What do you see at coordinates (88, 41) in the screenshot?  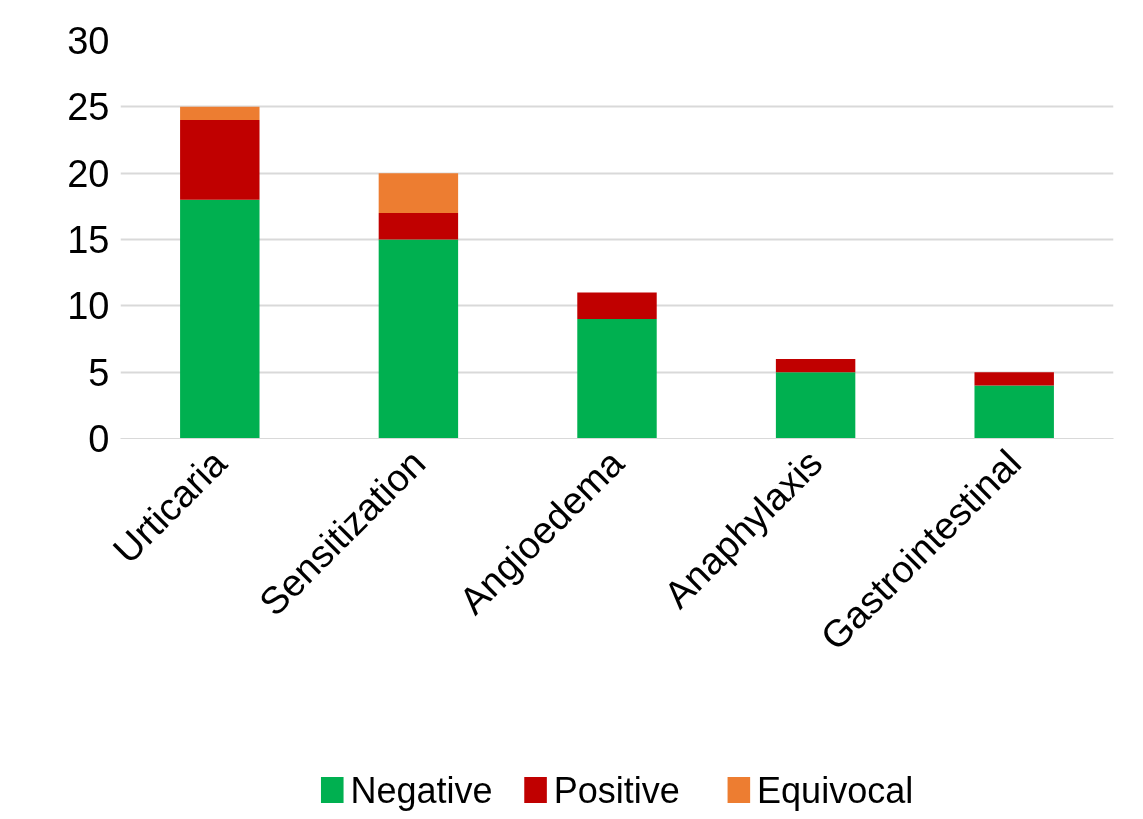 I see `y-tick-label: 30` at bounding box center [88, 41].